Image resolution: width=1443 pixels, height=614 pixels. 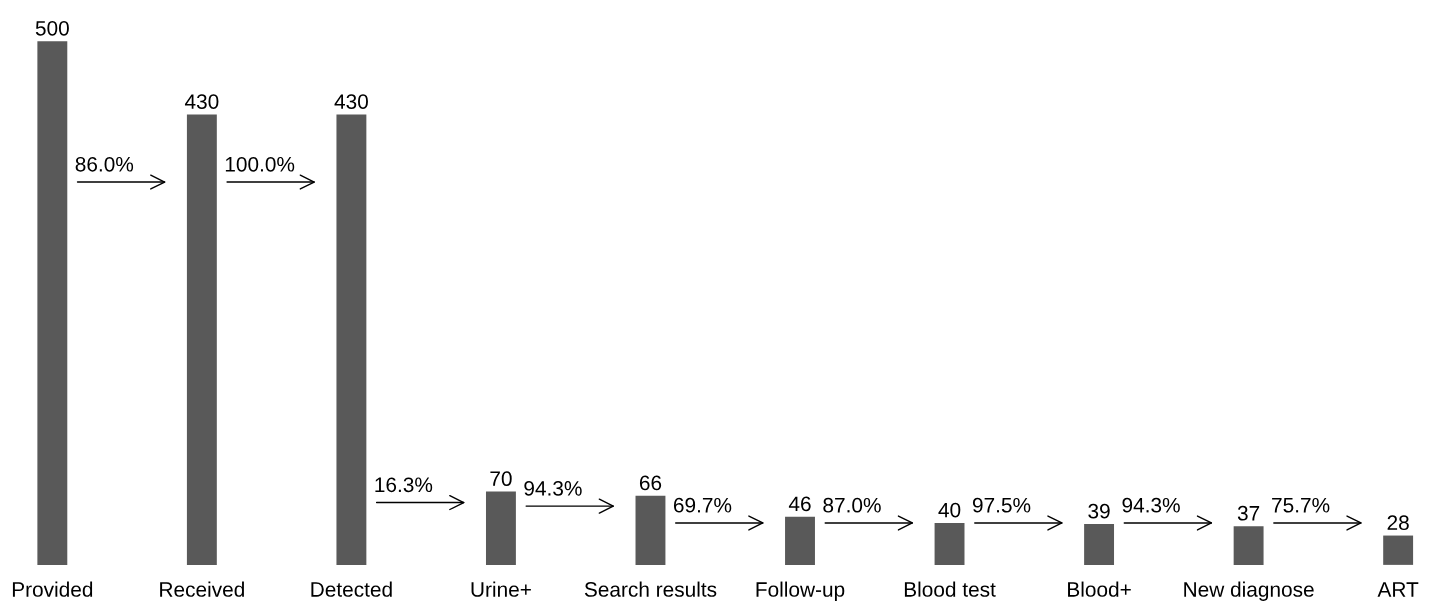 What do you see at coordinates (52, 589) in the screenshot?
I see `x-tick-label: Provided` at bounding box center [52, 589].